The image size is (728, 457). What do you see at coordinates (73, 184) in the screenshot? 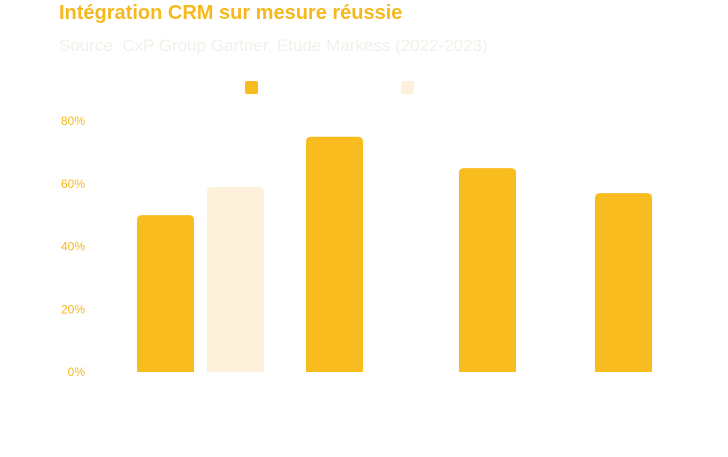
I see `y-tick-label: 60%` at bounding box center [73, 184].